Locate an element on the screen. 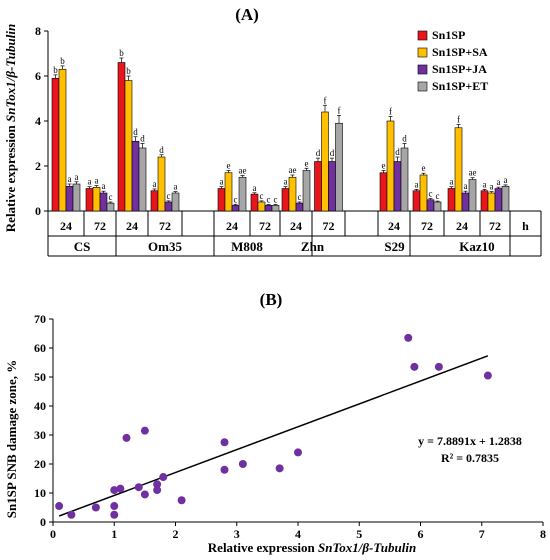 The height and width of the screenshot is (560, 550). panel-a-legend: Sn1SP Sn1SP+SA Sn1SP+JA Sn1SP+ET is located at coordinates (452, 60).